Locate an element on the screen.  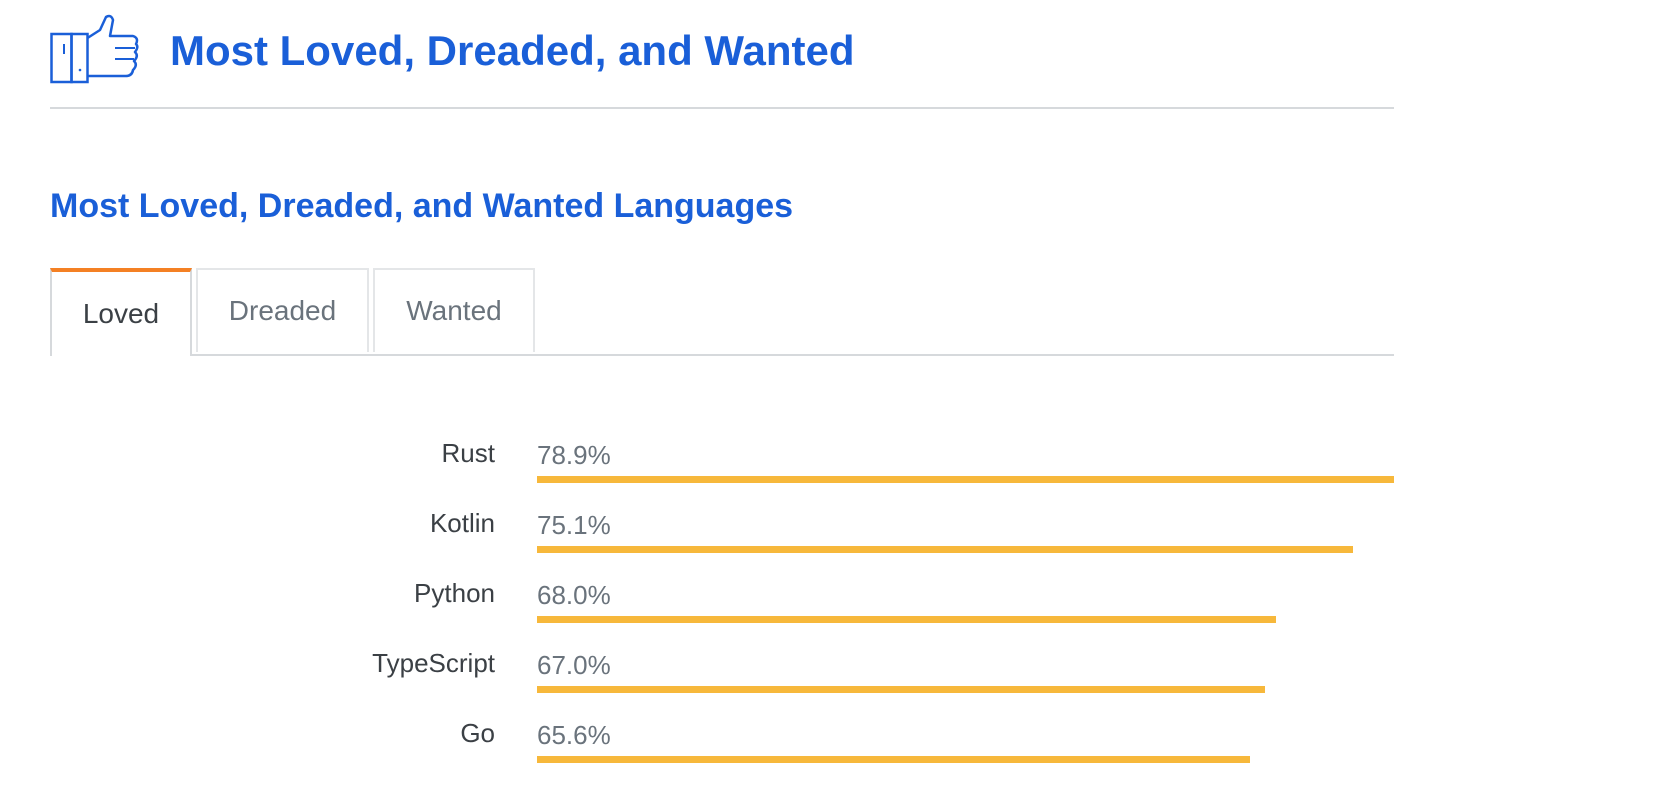
language-label: Rust is located at coordinates (468, 453).